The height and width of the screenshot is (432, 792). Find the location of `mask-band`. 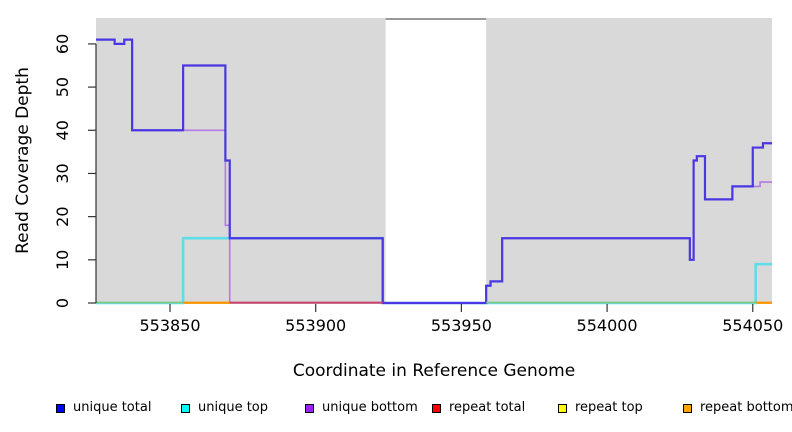

mask-band is located at coordinates (436, 160).